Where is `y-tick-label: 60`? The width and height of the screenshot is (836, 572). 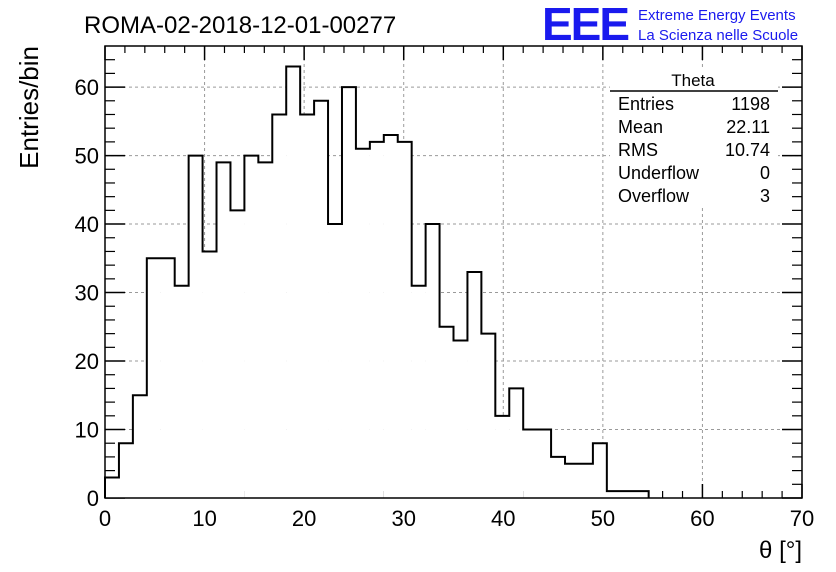
y-tick-label: 60 is located at coordinates (87, 87).